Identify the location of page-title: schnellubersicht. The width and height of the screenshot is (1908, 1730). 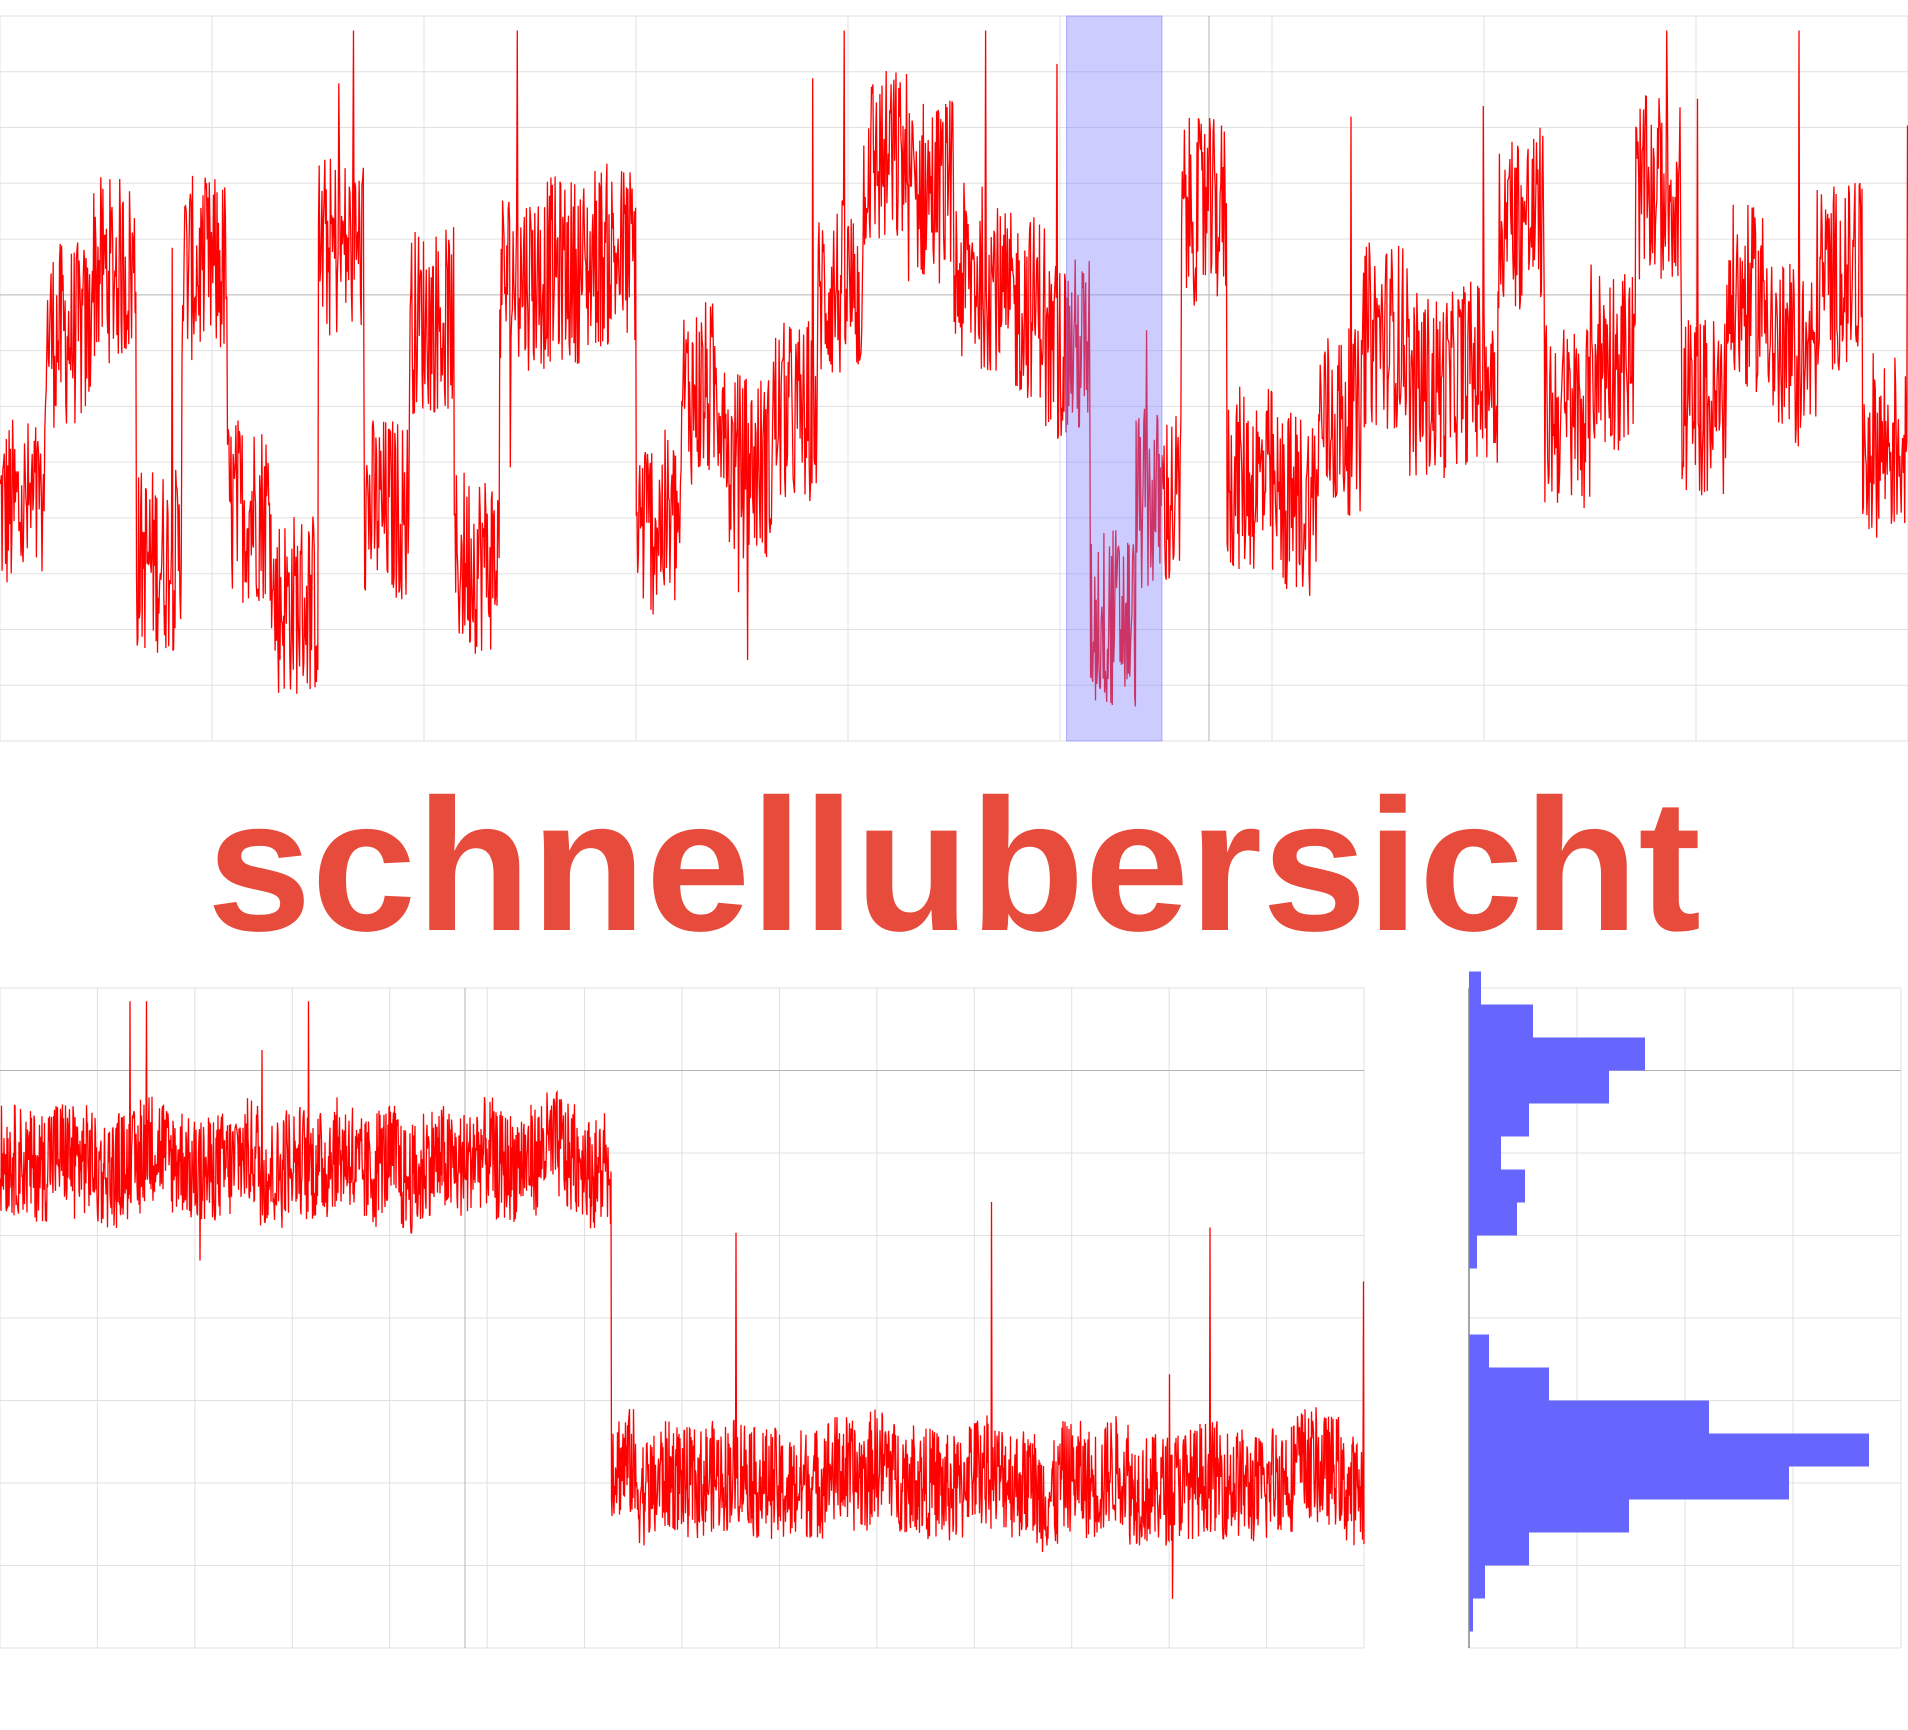
(954, 865).